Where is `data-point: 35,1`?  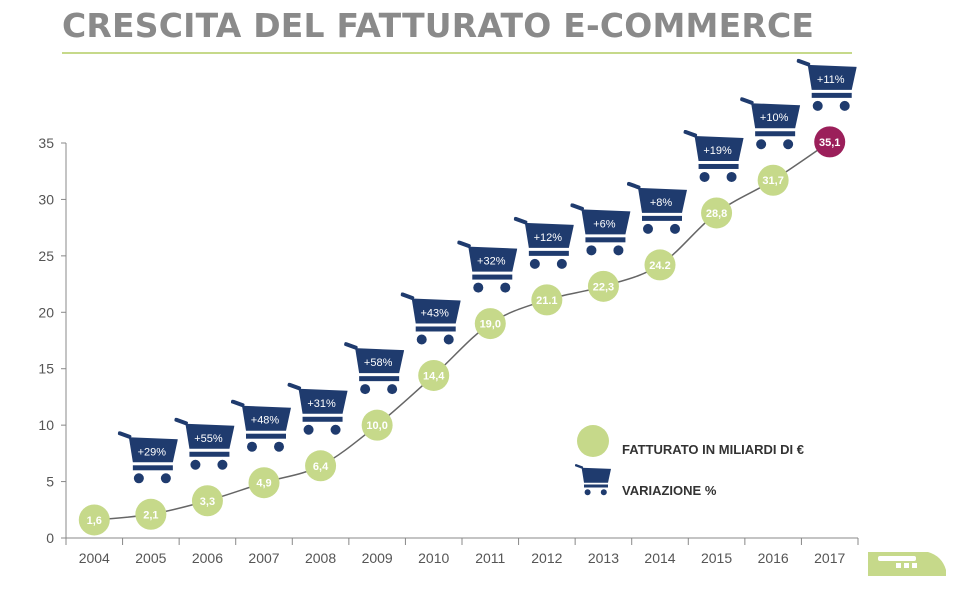
data-point: 35,1 is located at coordinates (830, 142).